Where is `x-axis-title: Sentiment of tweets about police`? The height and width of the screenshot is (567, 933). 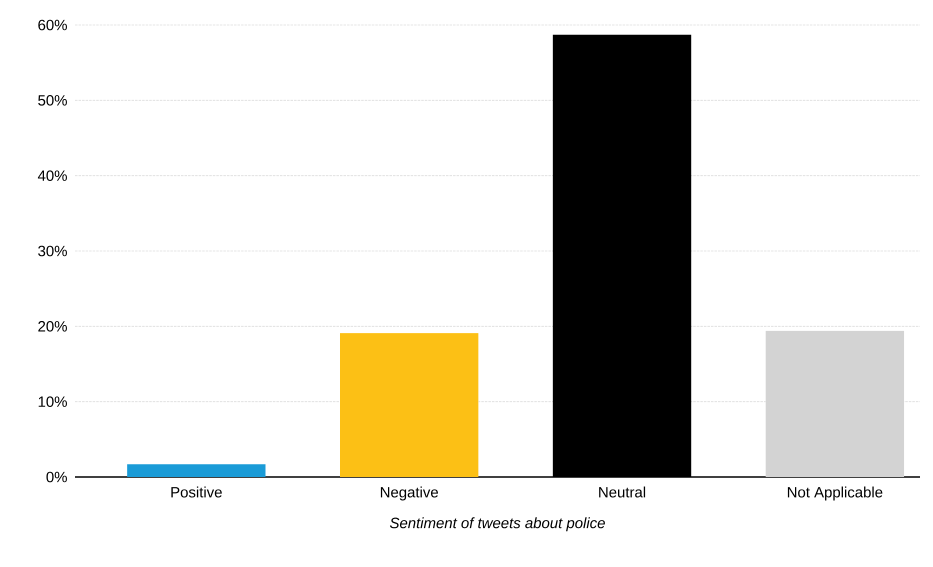 x-axis-title: Sentiment of tweets about police is located at coordinates (497, 524).